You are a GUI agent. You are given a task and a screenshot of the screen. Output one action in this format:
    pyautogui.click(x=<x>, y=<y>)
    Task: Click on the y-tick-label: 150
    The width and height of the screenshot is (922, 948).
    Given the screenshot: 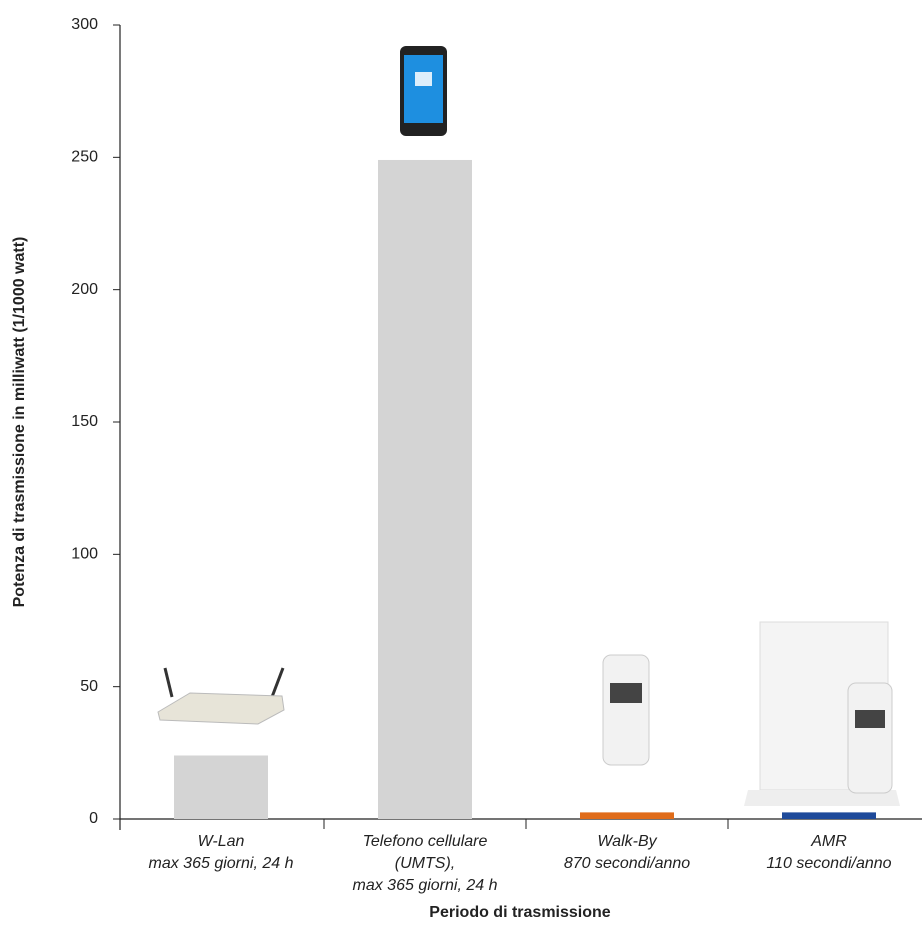 What is the action you would take?
    pyautogui.click(x=84, y=421)
    